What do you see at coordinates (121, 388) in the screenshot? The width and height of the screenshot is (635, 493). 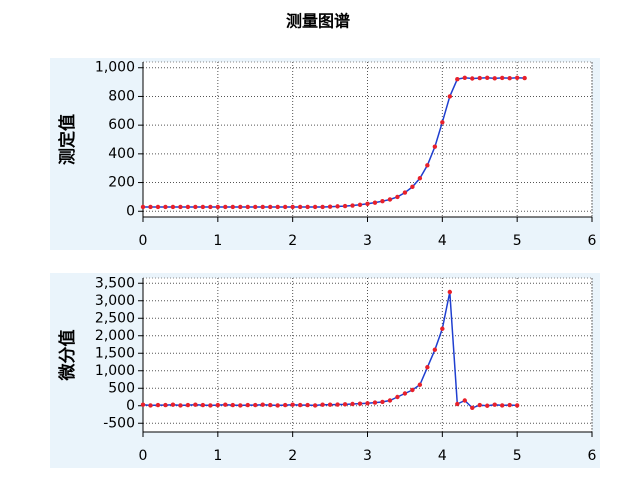 I see `y-tick-label: 500` at bounding box center [121, 388].